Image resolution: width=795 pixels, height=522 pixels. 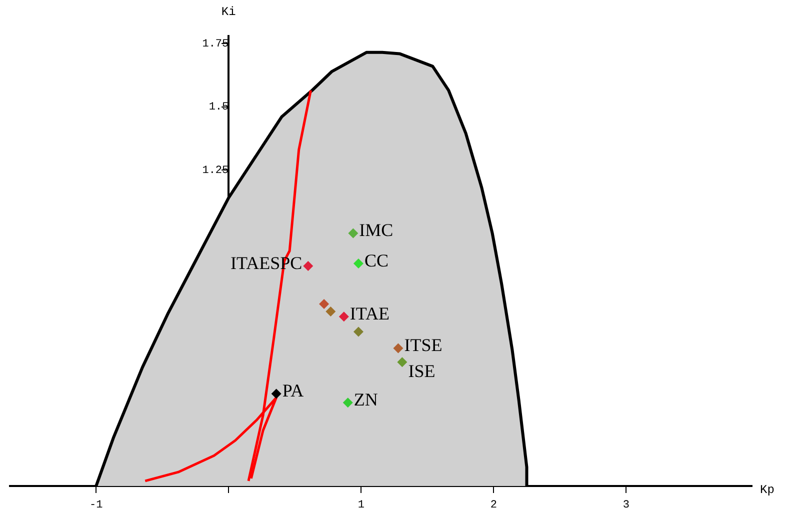 What do you see at coordinates (366, 399) in the screenshot?
I see `series-label: ZN` at bounding box center [366, 399].